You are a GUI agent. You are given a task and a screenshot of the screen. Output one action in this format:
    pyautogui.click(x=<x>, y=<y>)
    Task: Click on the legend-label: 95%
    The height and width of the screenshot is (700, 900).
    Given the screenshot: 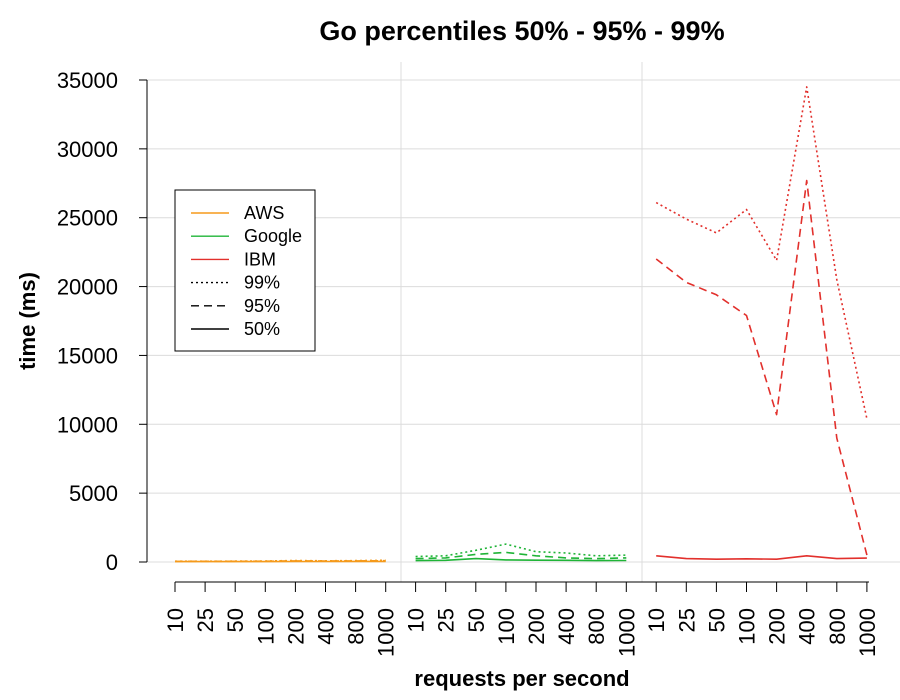 What is the action you would take?
    pyautogui.click(x=262, y=306)
    